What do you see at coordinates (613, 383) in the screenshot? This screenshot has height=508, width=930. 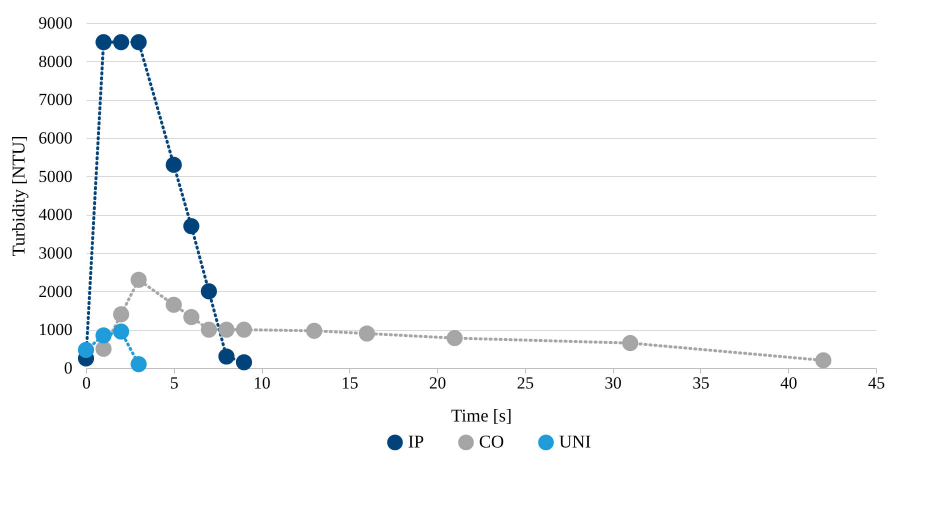 I see `x-tick-label: 30` at bounding box center [613, 383].